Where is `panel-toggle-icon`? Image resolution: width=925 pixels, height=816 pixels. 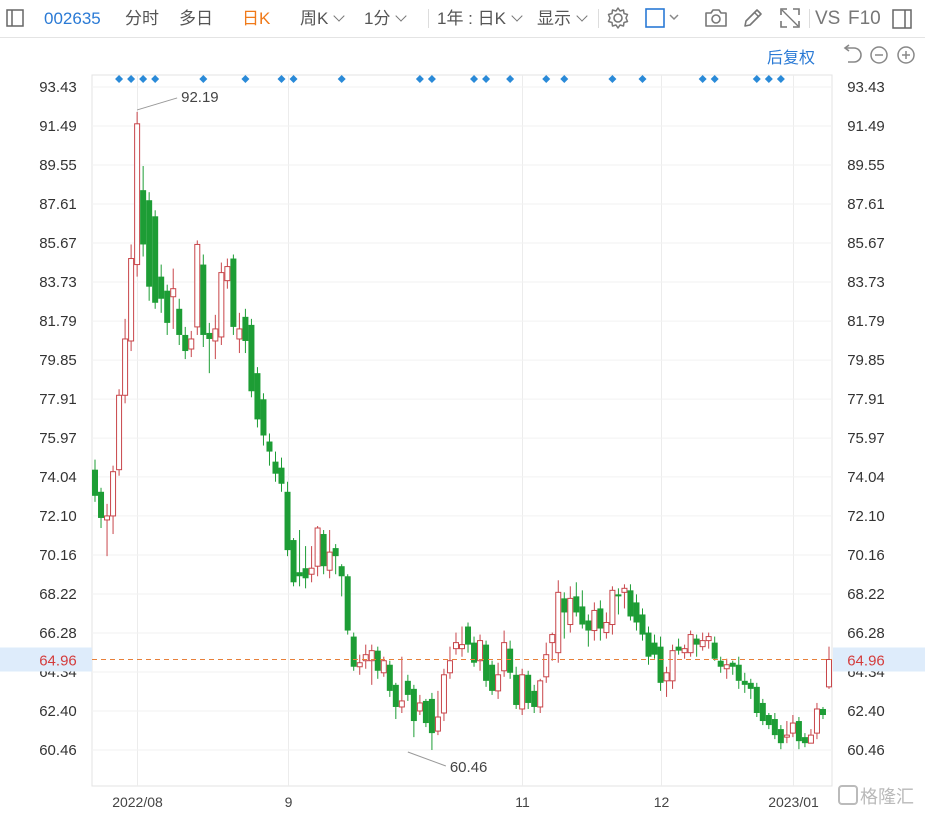 panel-toggle-icon is located at coordinates (15, 18).